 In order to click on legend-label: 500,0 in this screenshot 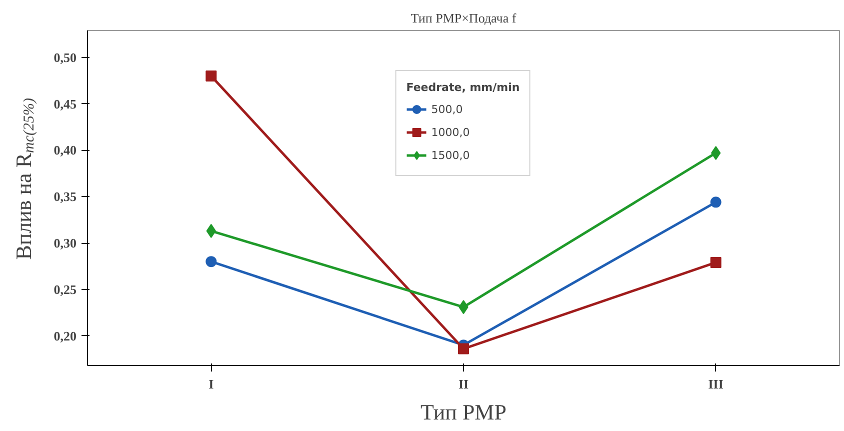, I will do `click(447, 109)`.